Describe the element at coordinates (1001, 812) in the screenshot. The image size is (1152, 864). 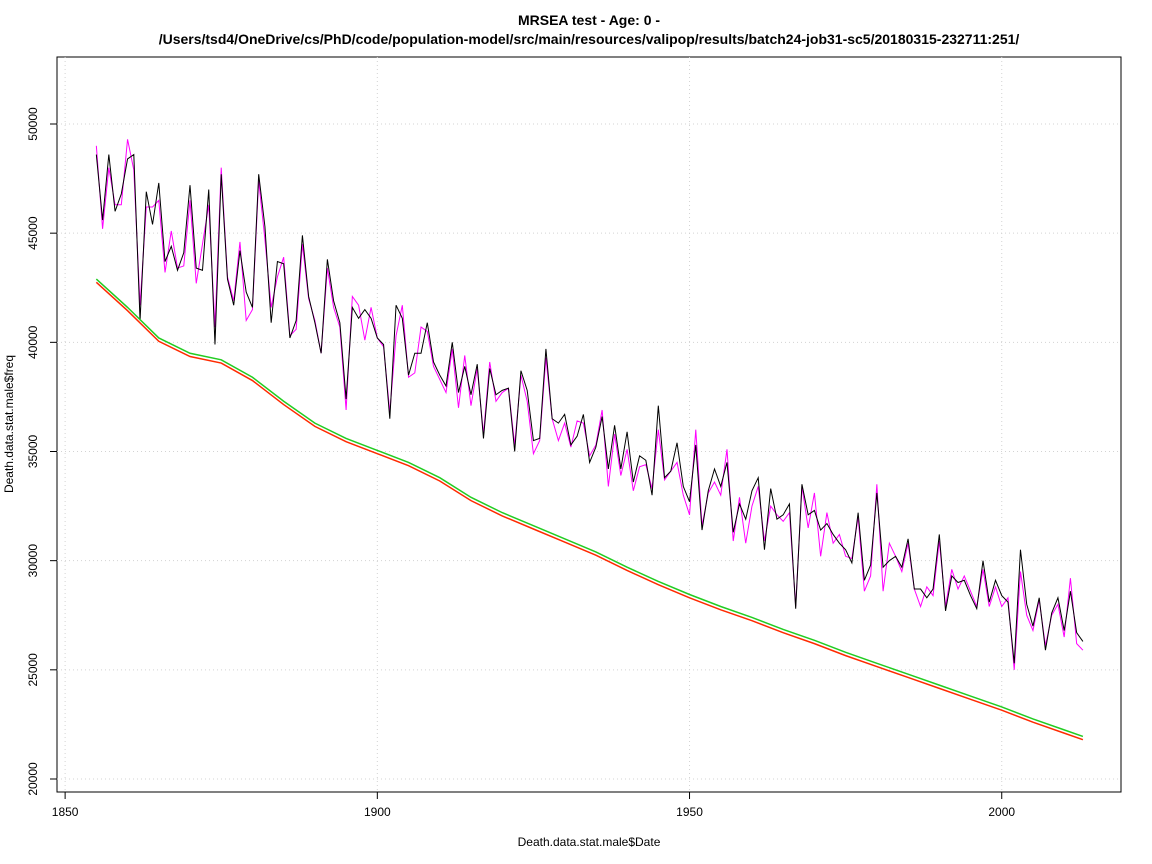
I see `x-tick-label: 2000` at that location.